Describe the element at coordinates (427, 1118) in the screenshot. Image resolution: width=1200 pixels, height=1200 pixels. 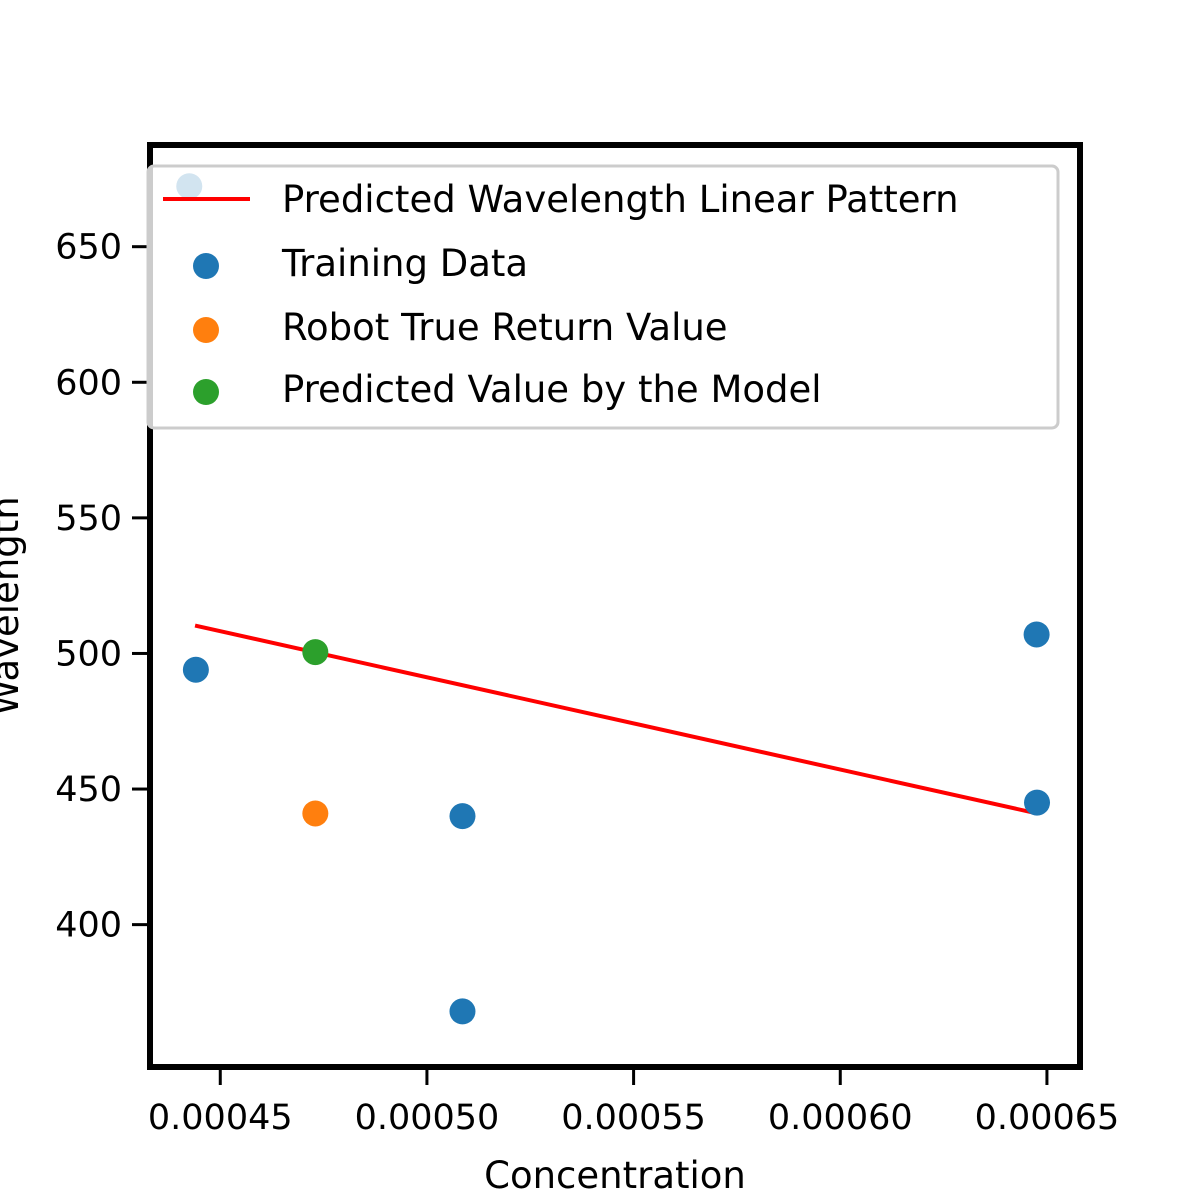
I see `x-tick-label: 0.00050` at that location.